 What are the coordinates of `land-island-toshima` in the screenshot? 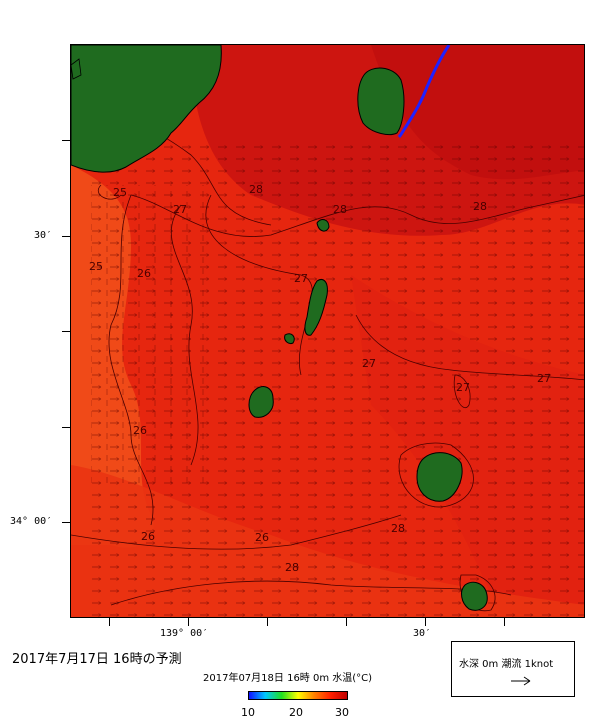 It's located at (323, 225).